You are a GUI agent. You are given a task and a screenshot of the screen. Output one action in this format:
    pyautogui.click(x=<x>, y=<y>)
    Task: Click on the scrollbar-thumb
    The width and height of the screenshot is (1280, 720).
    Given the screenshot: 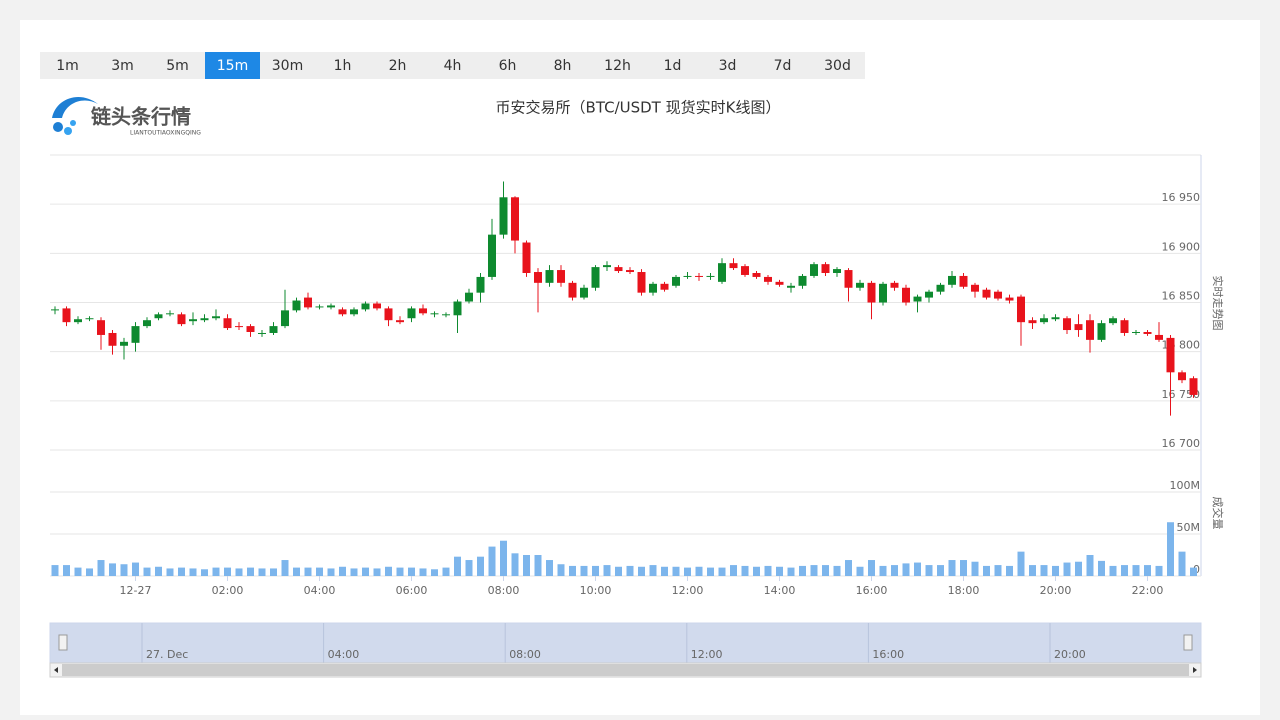 What is the action you would take?
    pyautogui.click(x=625, y=670)
    